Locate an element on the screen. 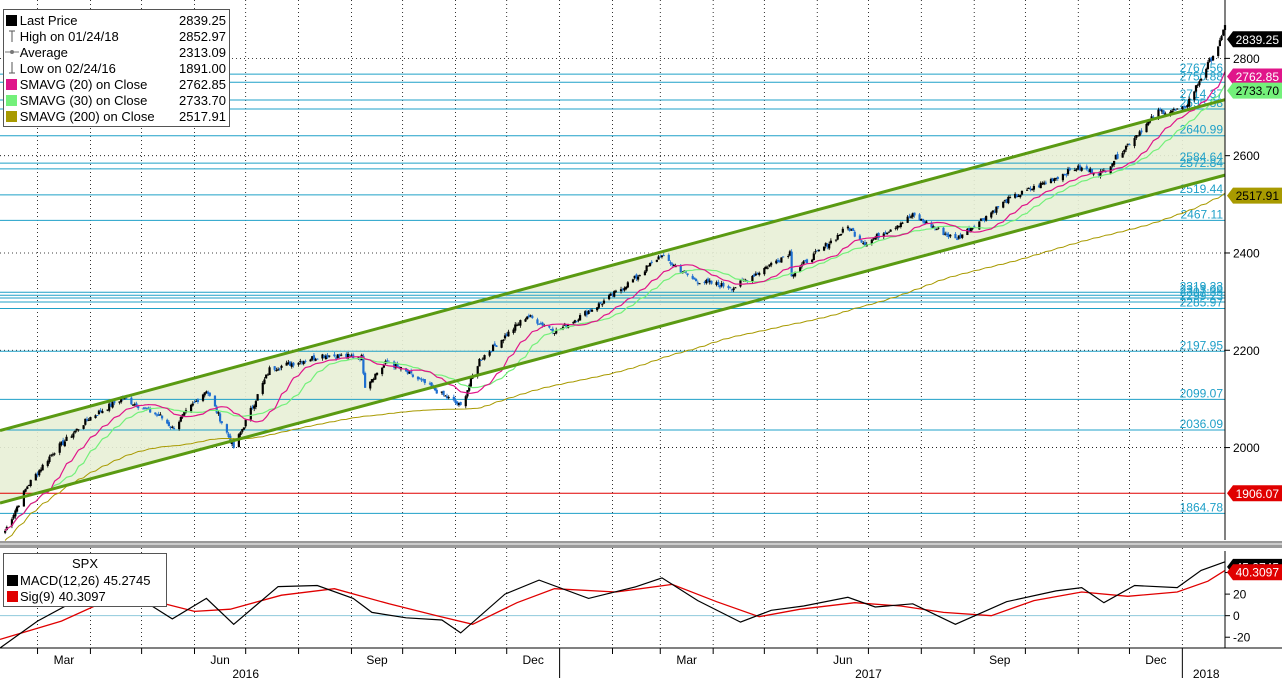 The width and height of the screenshot is (1282, 680). legend-value: 2839.25 is located at coordinates (202, 20).